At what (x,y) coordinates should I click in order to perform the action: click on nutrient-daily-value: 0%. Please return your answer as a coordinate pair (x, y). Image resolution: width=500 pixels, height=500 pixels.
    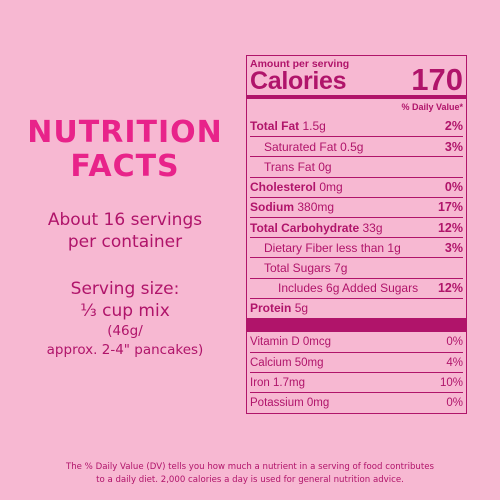
    Looking at the image, I should click on (453, 187).